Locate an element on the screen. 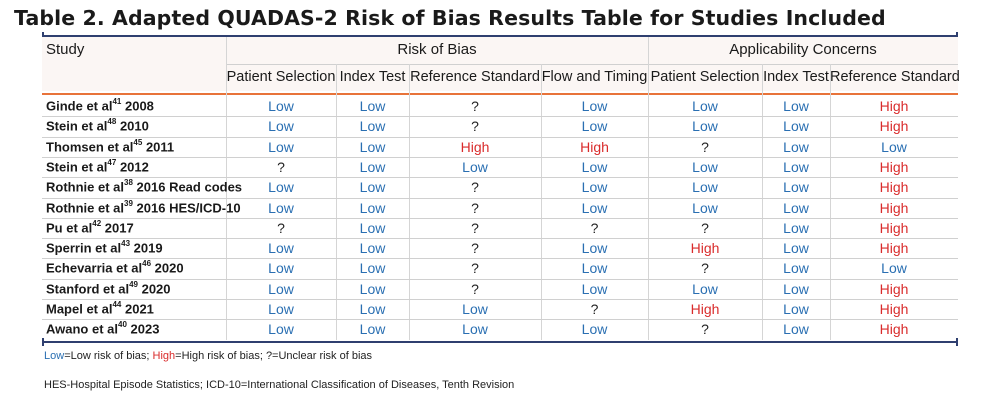 Image resolution: width=1000 pixels, height=400 pixels. study-name: Rothnie et al38 2016 Read codes is located at coordinates (144, 186).